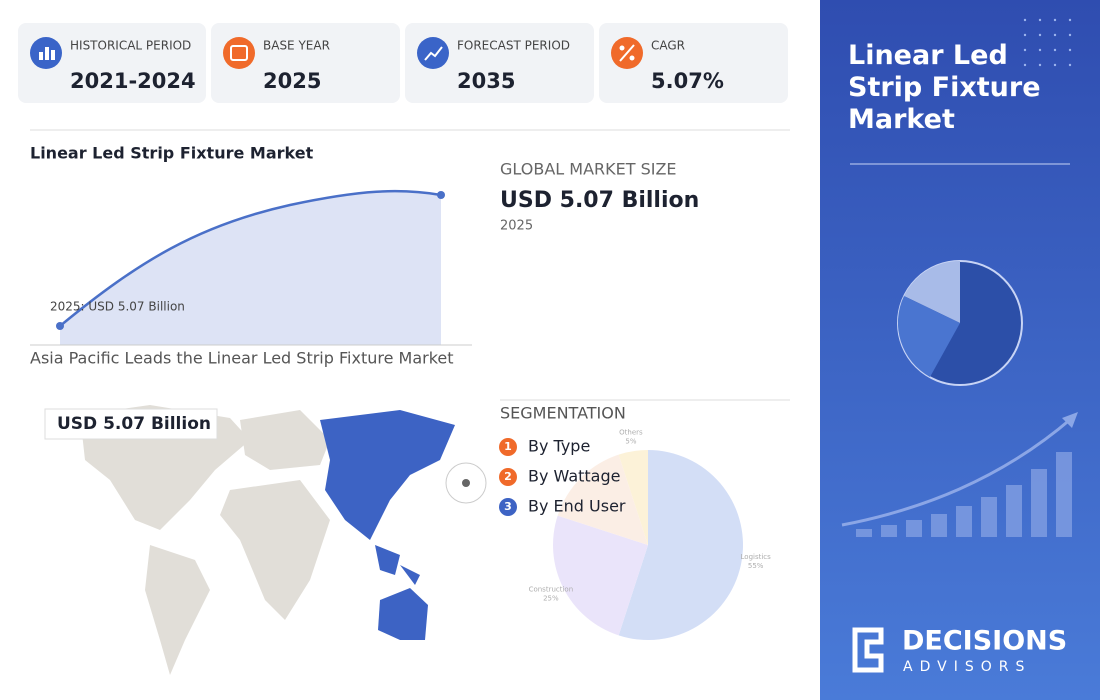 This screenshot has height=700, width=1100. Describe the element at coordinates (984, 641) in the screenshot. I see `brand-name: DECISIONS` at that location.